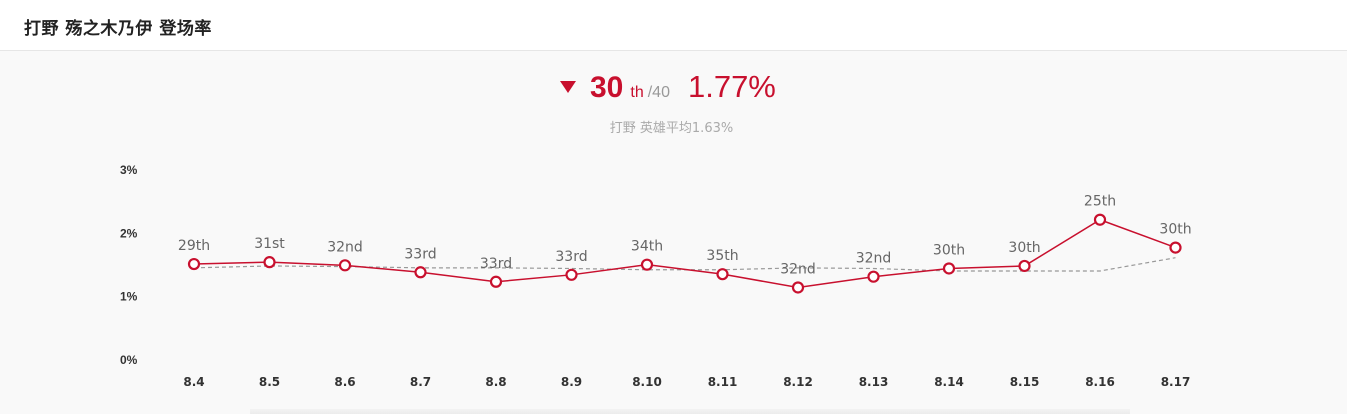 The image size is (1347, 414). Describe the element at coordinates (874, 382) in the screenshot. I see `x-tick-label: 8.13` at that location.